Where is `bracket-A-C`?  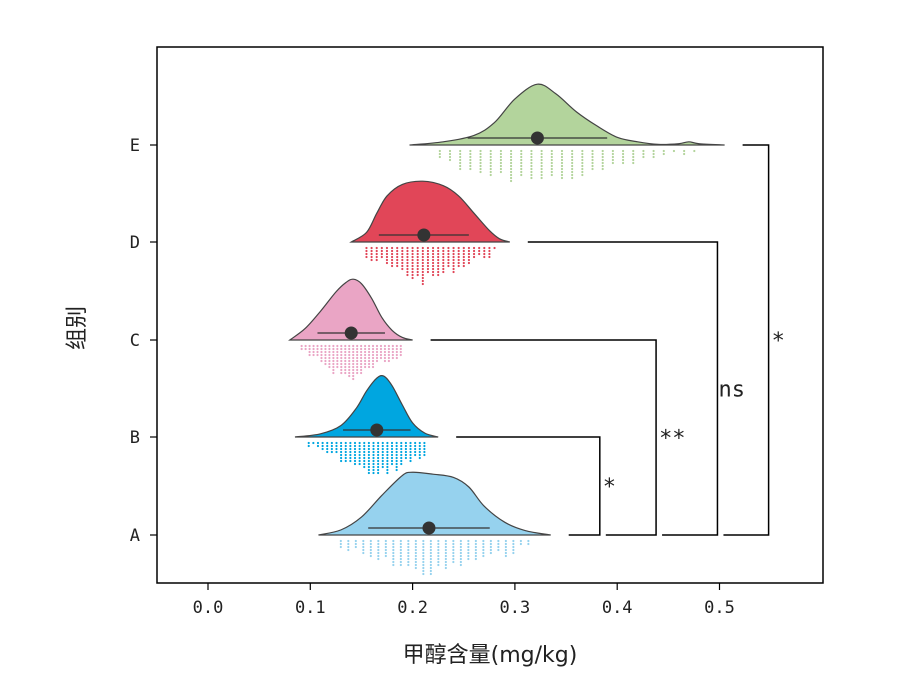 bracket-A-C is located at coordinates (543, 437).